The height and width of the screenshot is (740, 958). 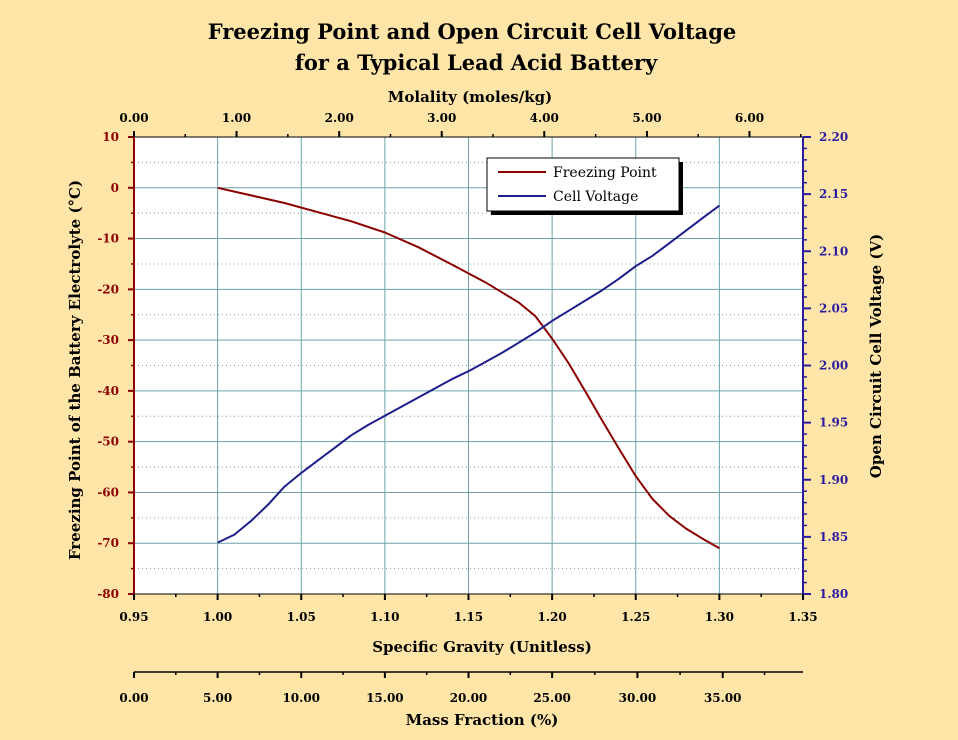 I want to click on legend-label-freezing: Freezing Point, so click(x=605, y=173).